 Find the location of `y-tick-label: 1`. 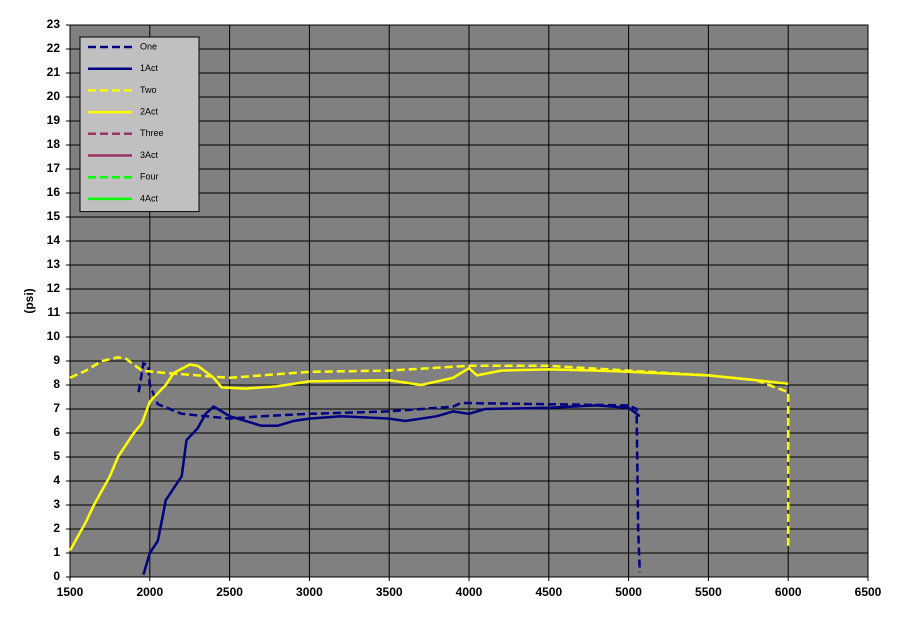

y-tick-label: 1 is located at coordinates (56, 552).